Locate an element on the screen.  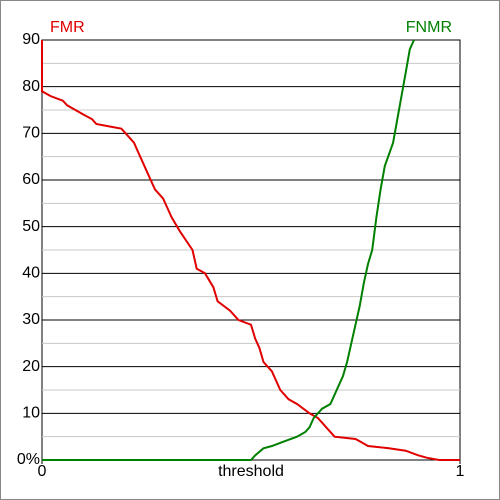
x-axis-label: threshold is located at coordinates (251, 471).